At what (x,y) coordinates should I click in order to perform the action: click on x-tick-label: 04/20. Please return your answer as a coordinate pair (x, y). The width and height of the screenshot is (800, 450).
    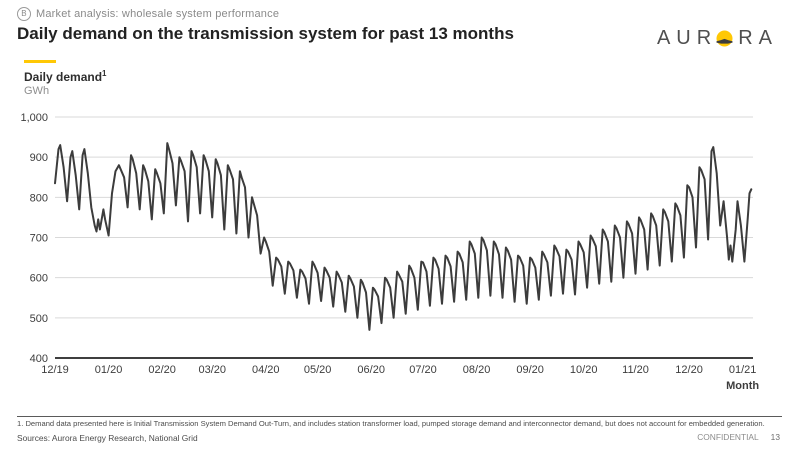
    Looking at the image, I should click on (266, 370).